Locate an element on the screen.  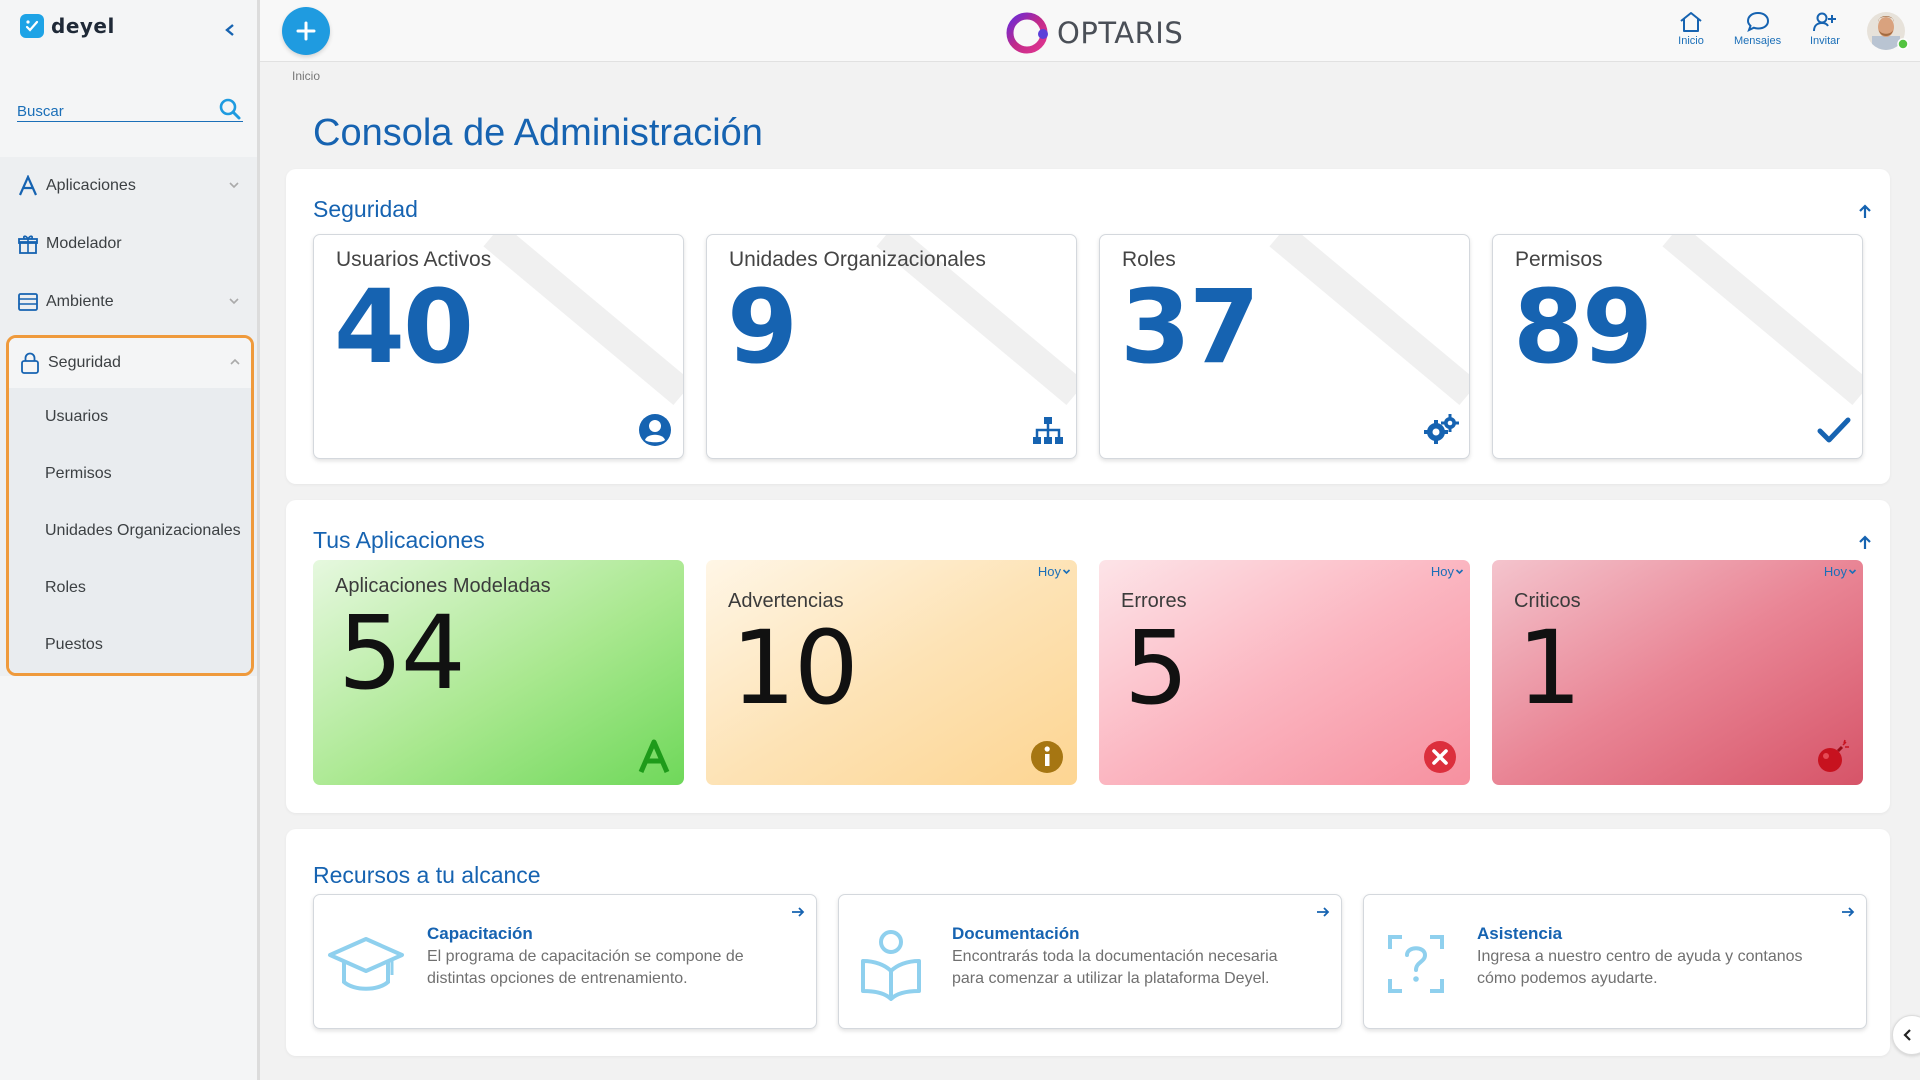
lock-icon is located at coordinates (30, 363).